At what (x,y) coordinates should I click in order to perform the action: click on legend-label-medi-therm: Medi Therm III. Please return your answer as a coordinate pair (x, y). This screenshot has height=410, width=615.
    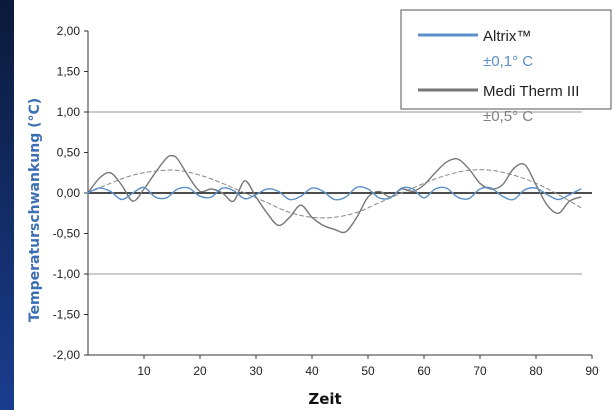
    Looking at the image, I should click on (531, 91).